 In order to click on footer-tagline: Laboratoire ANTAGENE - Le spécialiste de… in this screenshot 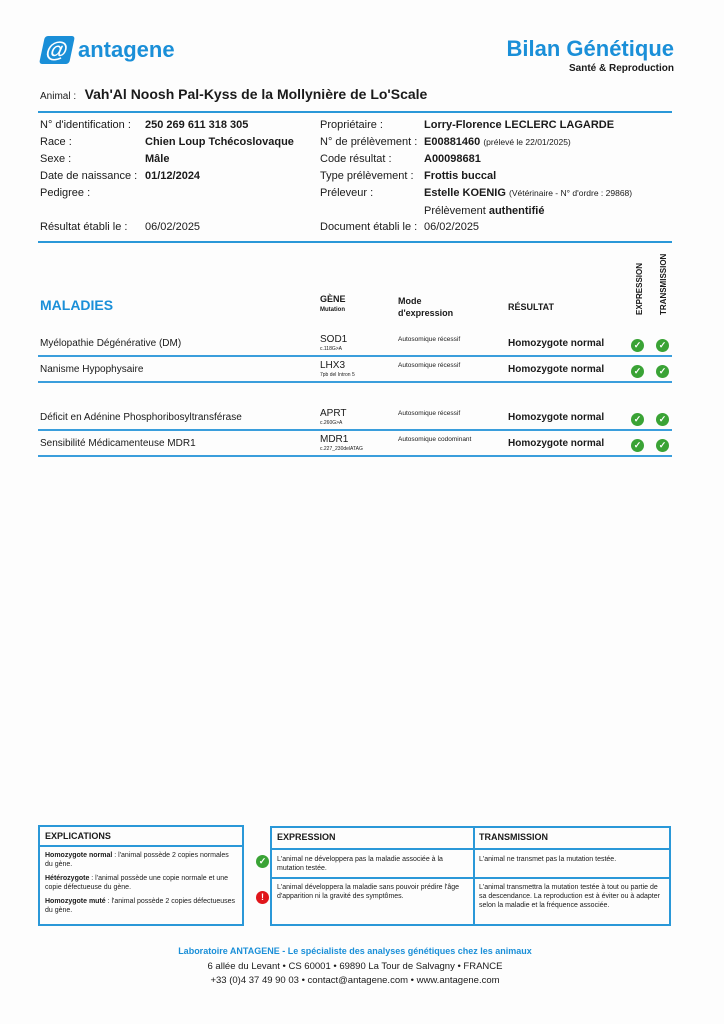, I will do `click(355, 951)`.